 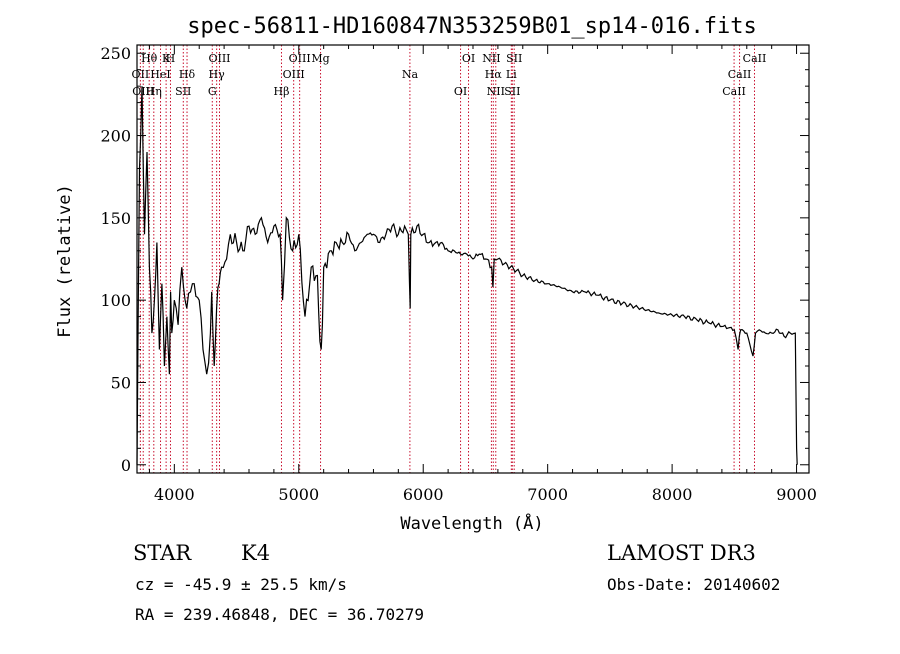 What do you see at coordinates (410, 74) in the screenshot?
I see `spectral-line-label: Na` at bounding box center [410, 74].